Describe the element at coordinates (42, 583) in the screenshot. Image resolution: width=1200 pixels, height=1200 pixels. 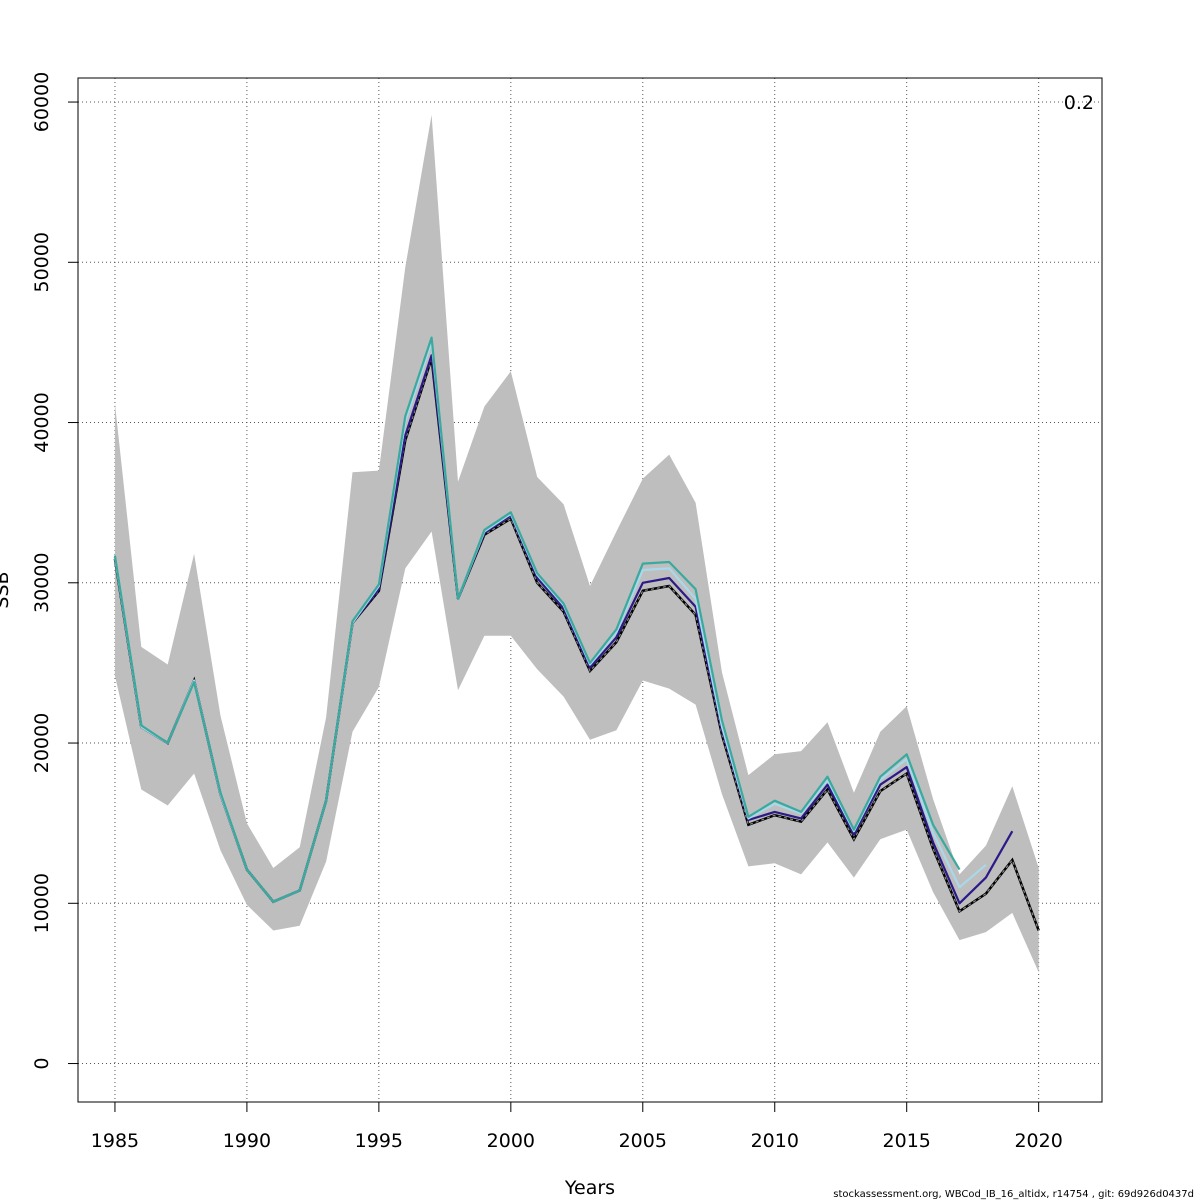
I see `y-tick-label: 30000` at that location.